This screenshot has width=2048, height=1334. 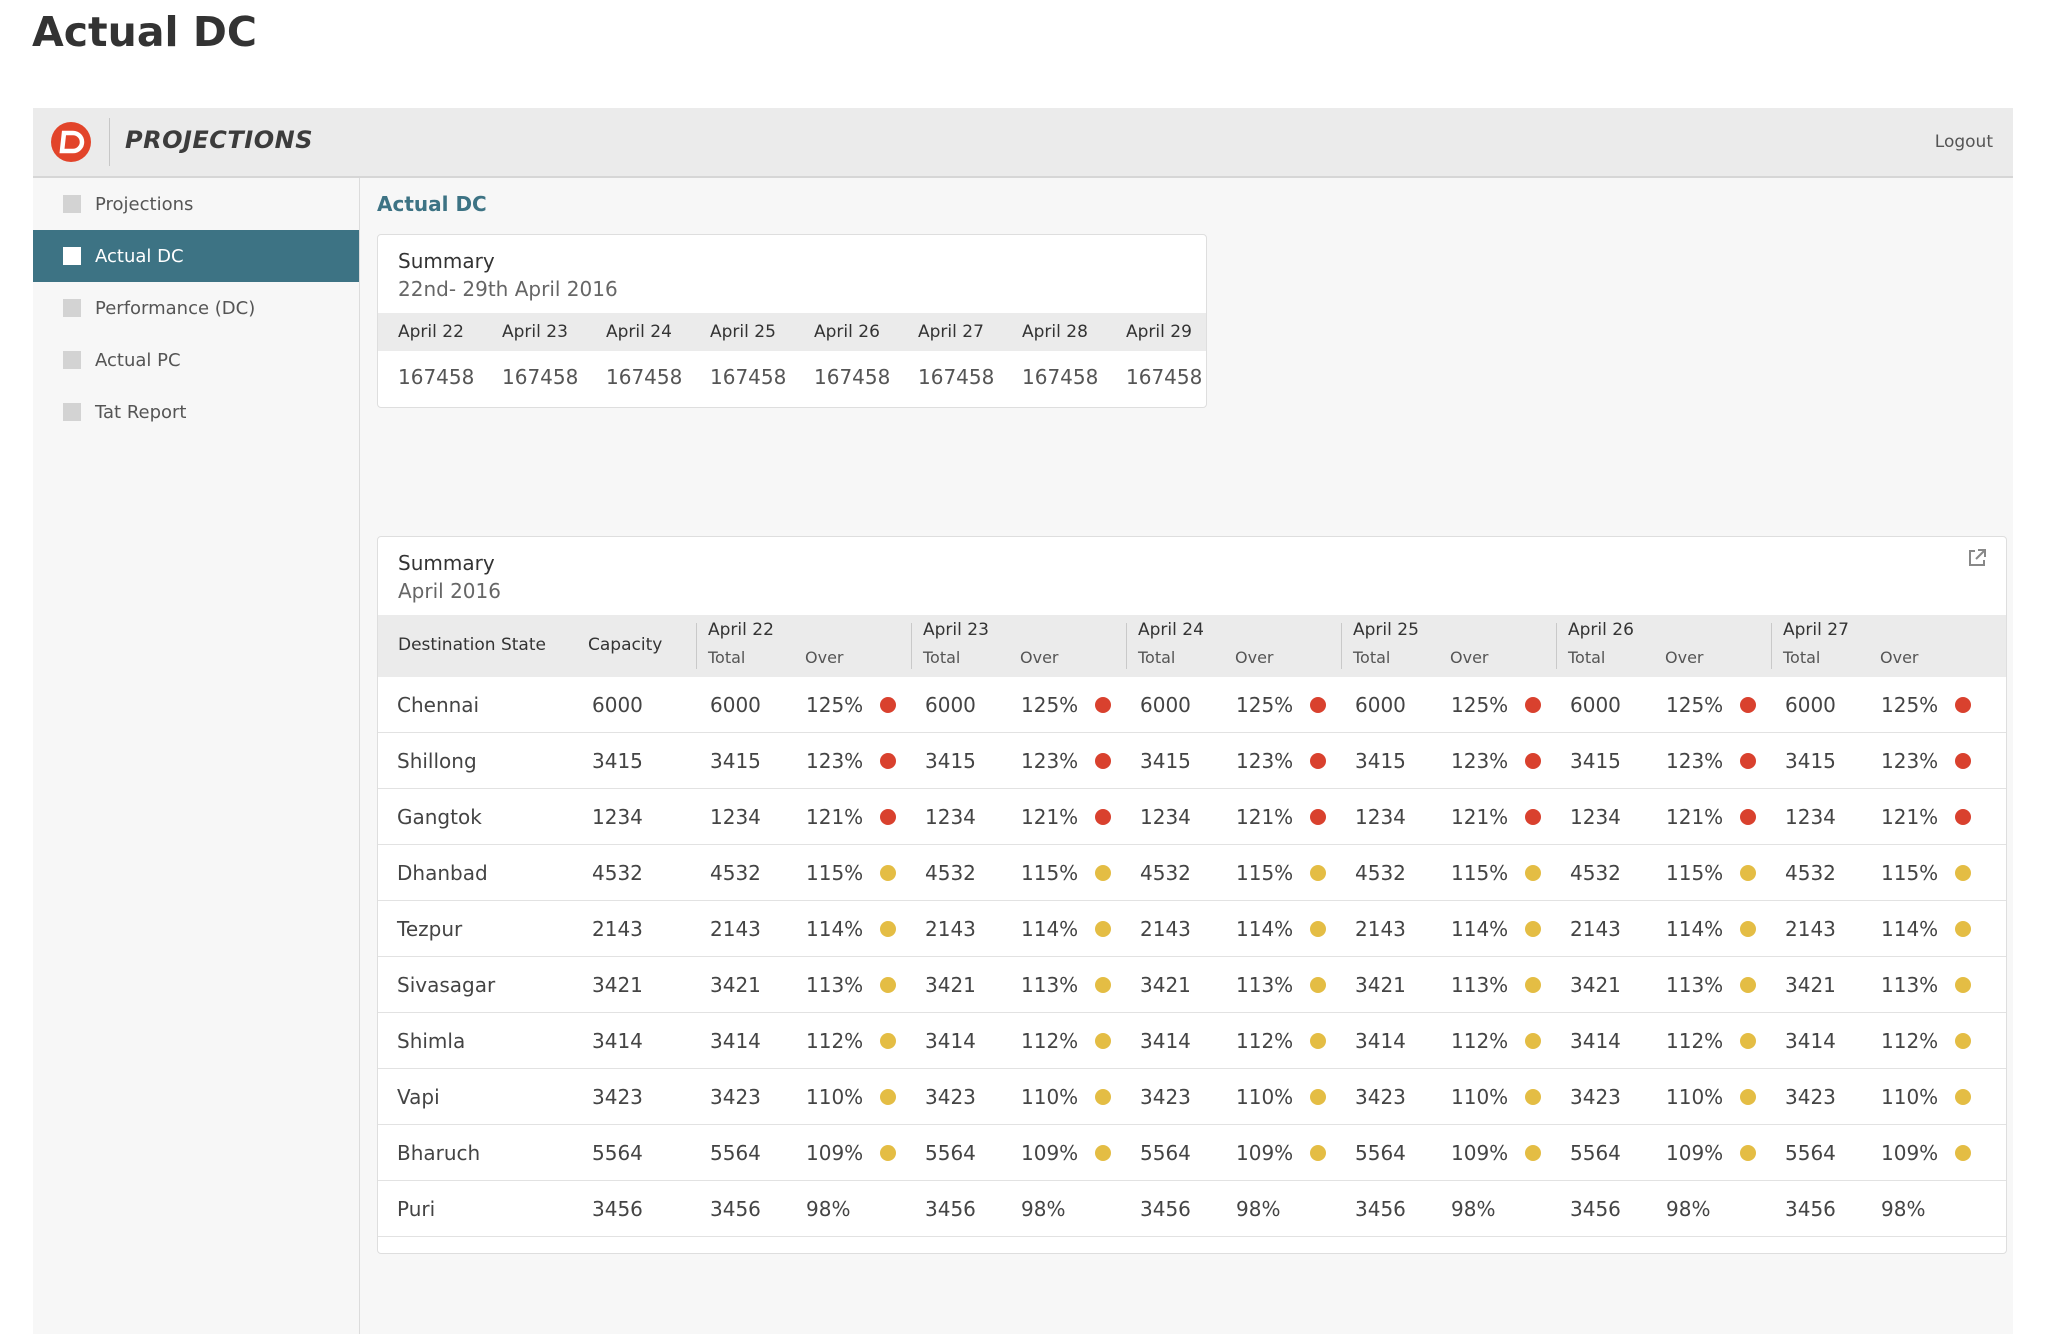 What do you see at coordinates (196, 360) in the screenshot?
I see `sidebar-item-actual-pc: Actual PC` at bounding box center [196, 360].